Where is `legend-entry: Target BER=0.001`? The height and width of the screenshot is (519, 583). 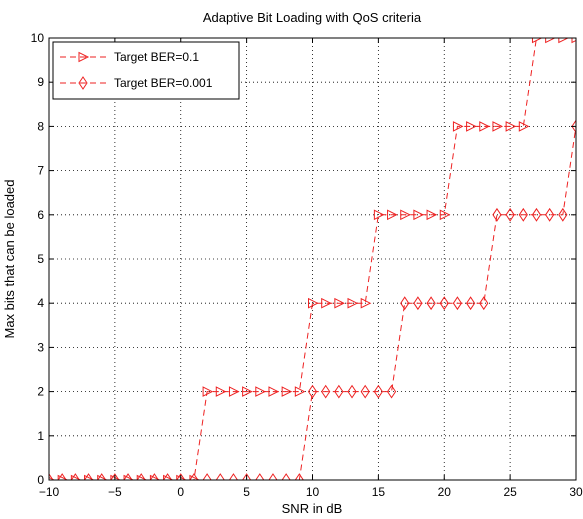
legend-entry: Target BER=0.001 is located at coordinates (136, 83).